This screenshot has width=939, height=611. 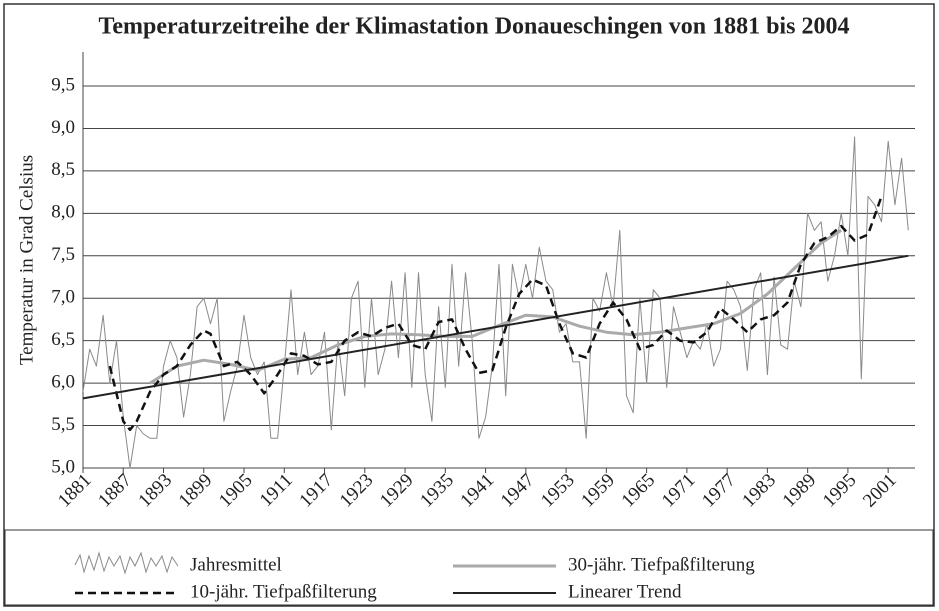 What do you see at coordinates (63, 127) in the screenshot?
I see `y-tick-label: 9,0` at bounding box center [63, 127].